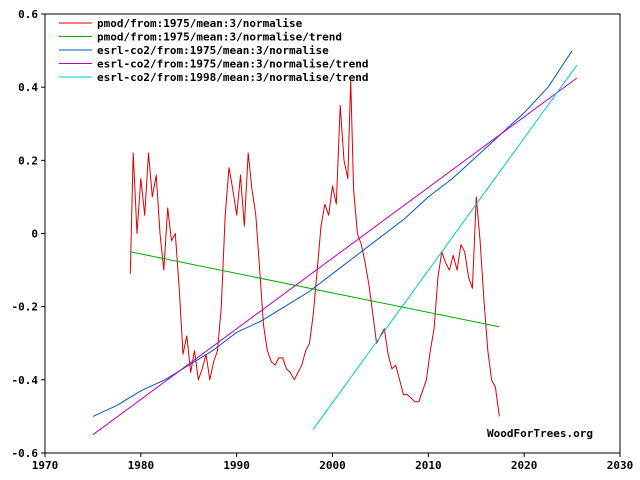 This screenshot has width=640, height=480. What do you see at coordinates (524, 465) in the screenshot?
I see `x-tick-label: 2020` at bounding box center [524, 465].